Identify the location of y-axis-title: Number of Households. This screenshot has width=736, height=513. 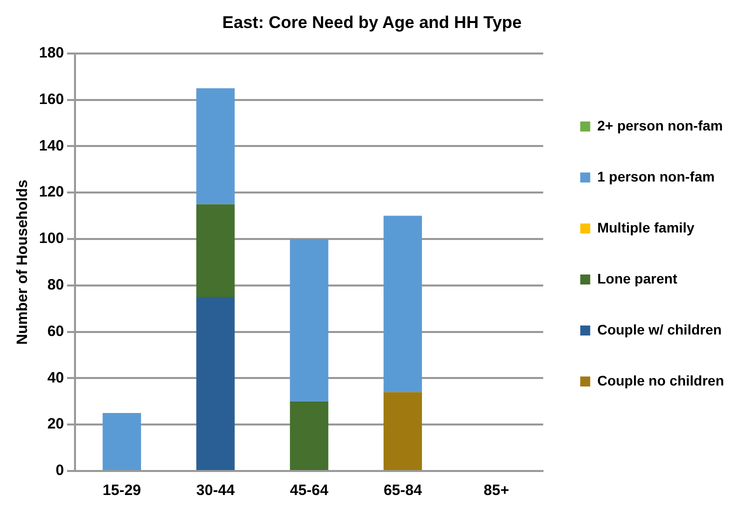
(23, 262).